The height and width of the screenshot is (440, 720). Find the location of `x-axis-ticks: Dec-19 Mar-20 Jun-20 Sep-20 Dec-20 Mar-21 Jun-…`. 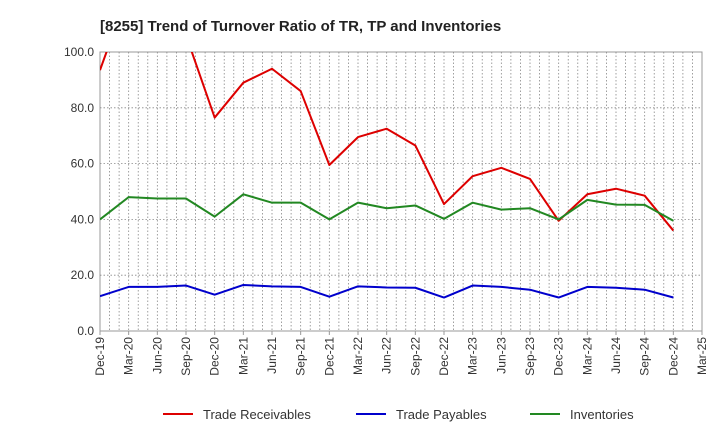

x-axis-ticks: Dec-19 Mar-20 Jun-20 Sep-20 Dec-20 Mar-21 Jun-… is located at coordinates (401, 353).